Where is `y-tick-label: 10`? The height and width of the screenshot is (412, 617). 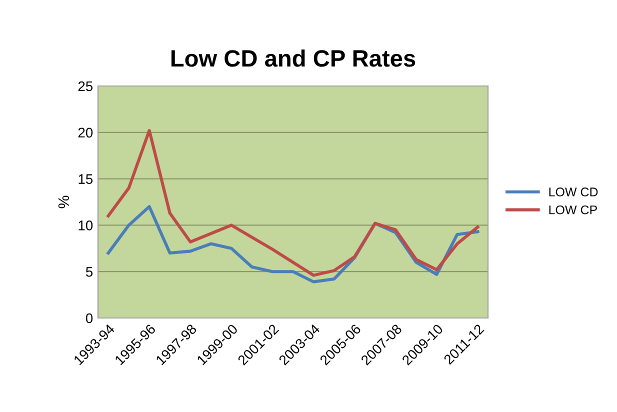
y-tick-label: 10 is located at coordinates (85, 225).